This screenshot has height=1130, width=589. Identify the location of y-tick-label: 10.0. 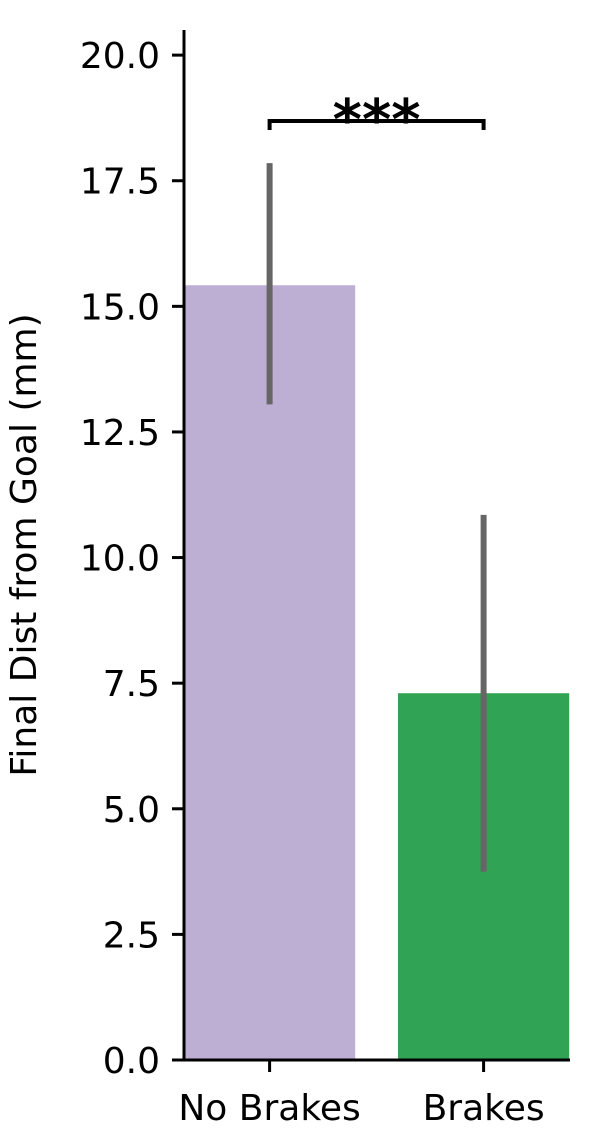
(120, 559).